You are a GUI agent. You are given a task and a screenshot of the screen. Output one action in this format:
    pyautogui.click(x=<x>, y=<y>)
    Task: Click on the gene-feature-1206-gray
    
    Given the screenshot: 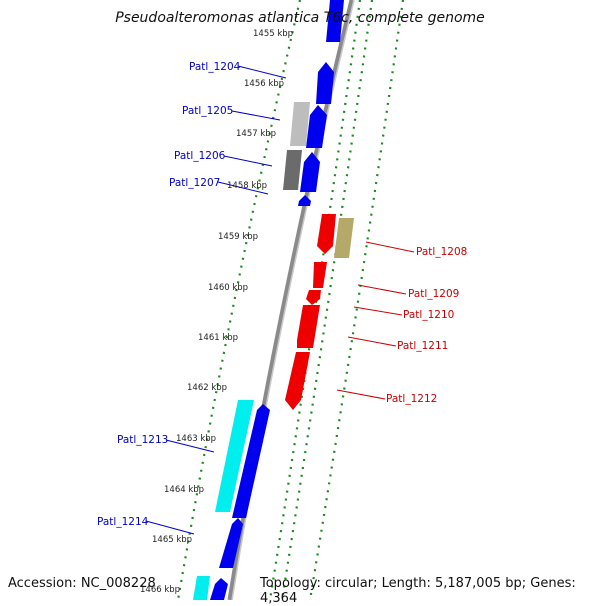 What is the action you would take?
    pyautogui.click(x=292, y=170)
    